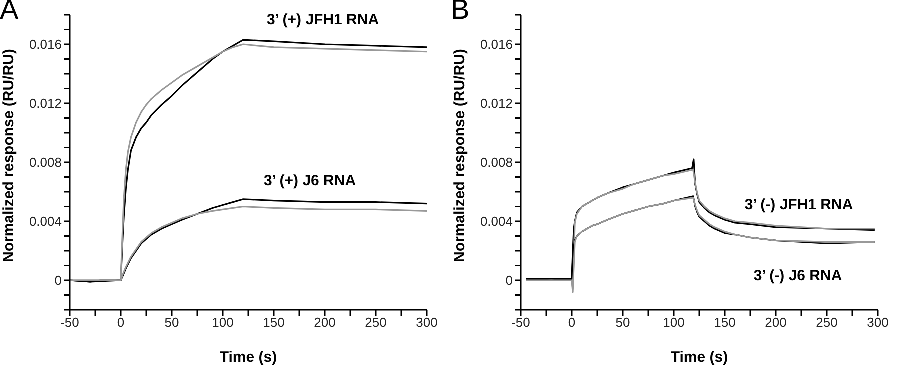  What do you see at coordinates (799, 205) in the screenshot?
I see `annotation: 3’ (-) JFH1 RNA` at bounding box center [799, 205].